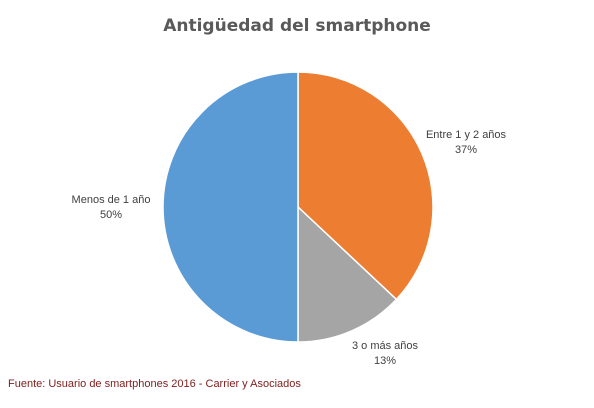 Image resolution: width=594 pixels, height=408 pixels. I want to click on slice-value-label-3: 50%, so click(111, 215).